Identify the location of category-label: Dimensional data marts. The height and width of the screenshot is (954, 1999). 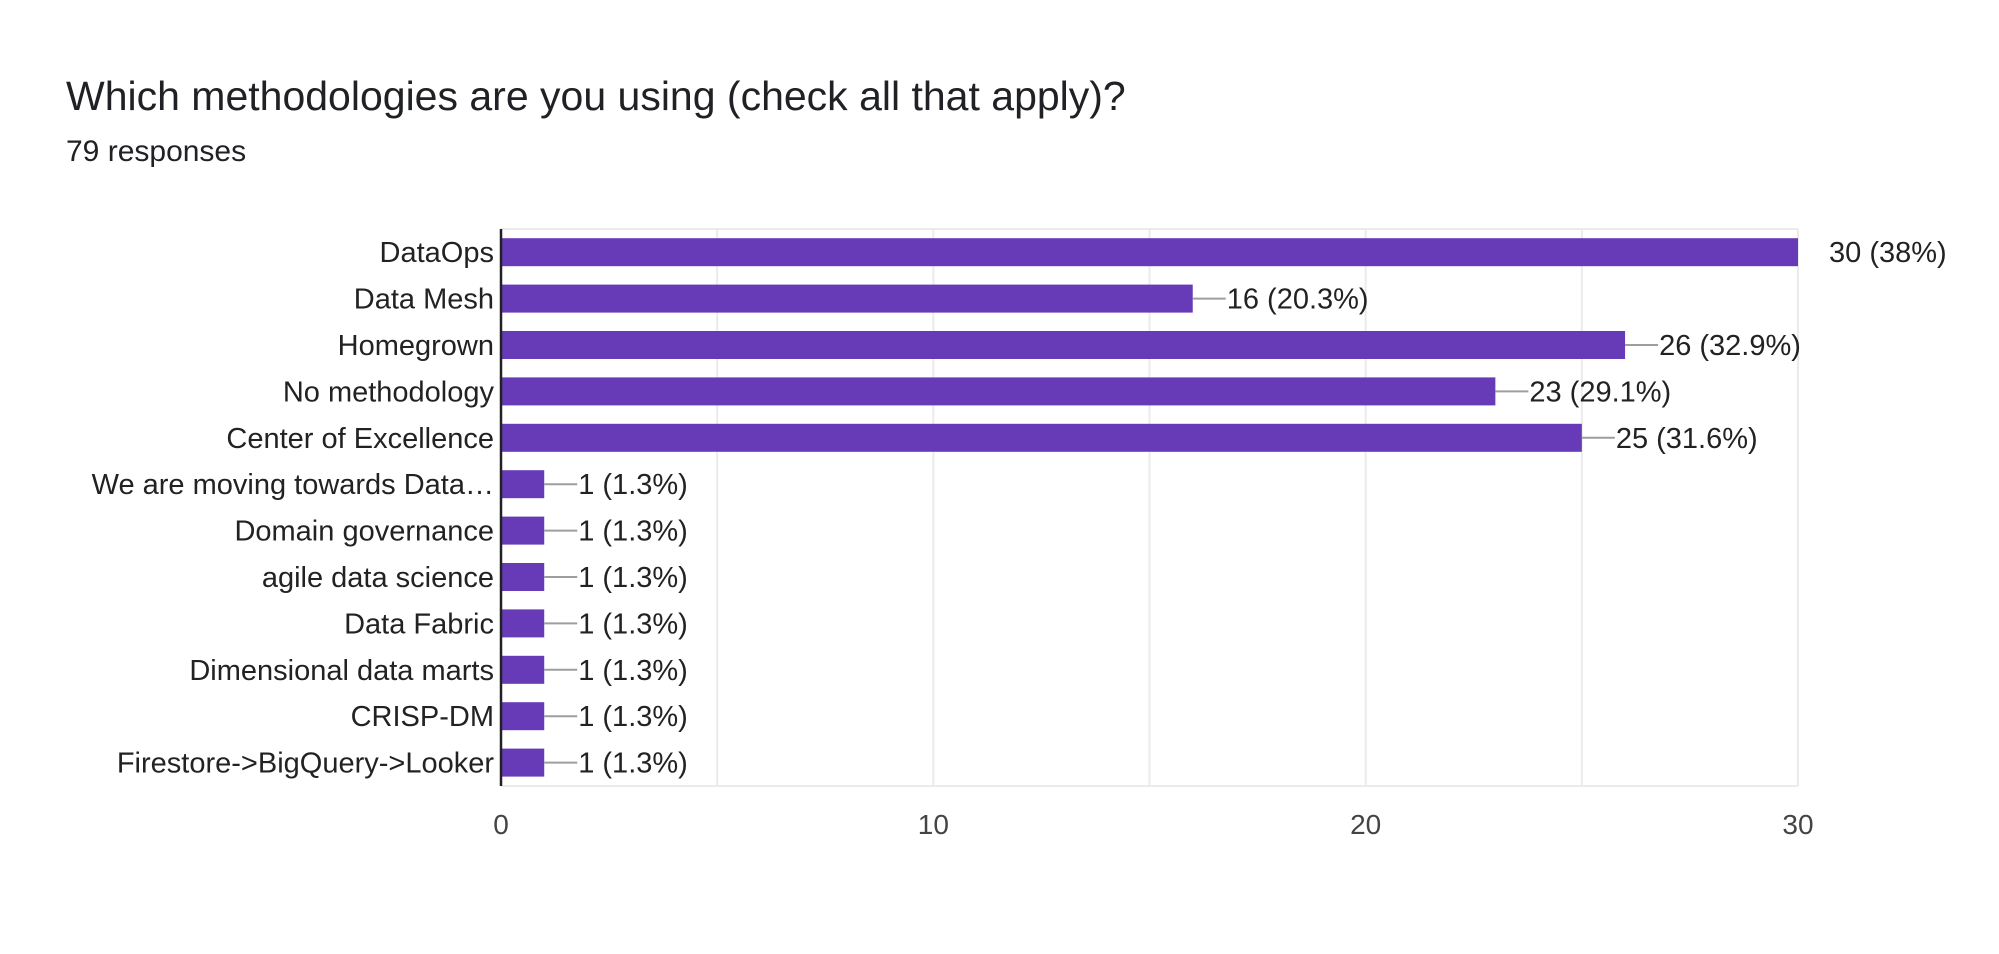
(341, 671).